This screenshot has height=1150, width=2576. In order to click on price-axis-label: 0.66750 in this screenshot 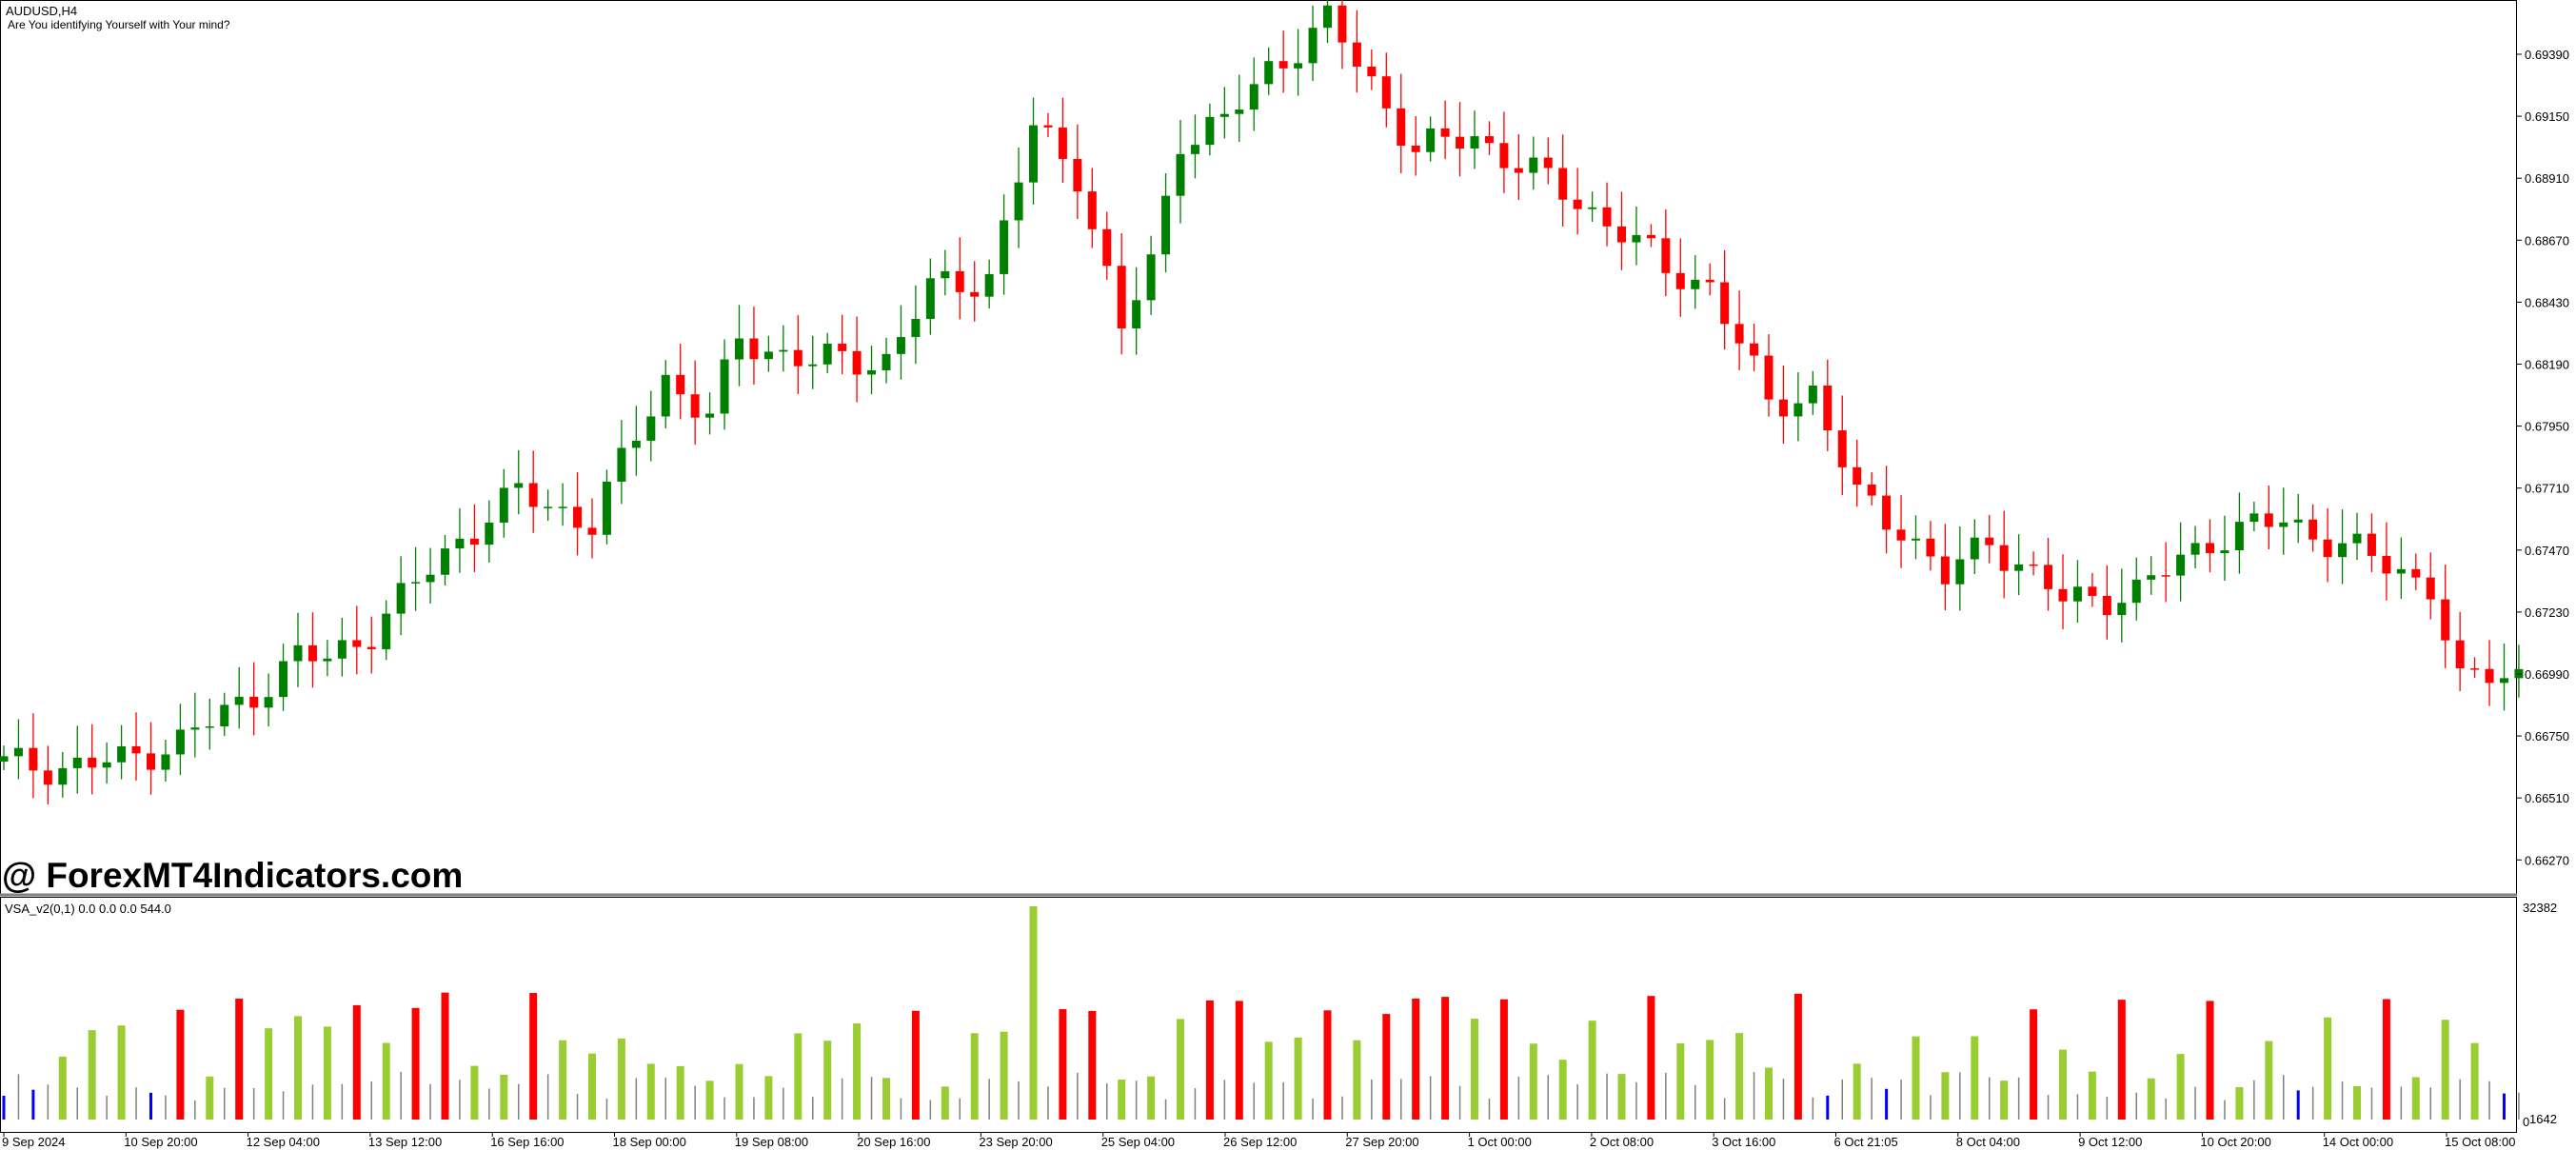, I will do `click(2547, 737)`.